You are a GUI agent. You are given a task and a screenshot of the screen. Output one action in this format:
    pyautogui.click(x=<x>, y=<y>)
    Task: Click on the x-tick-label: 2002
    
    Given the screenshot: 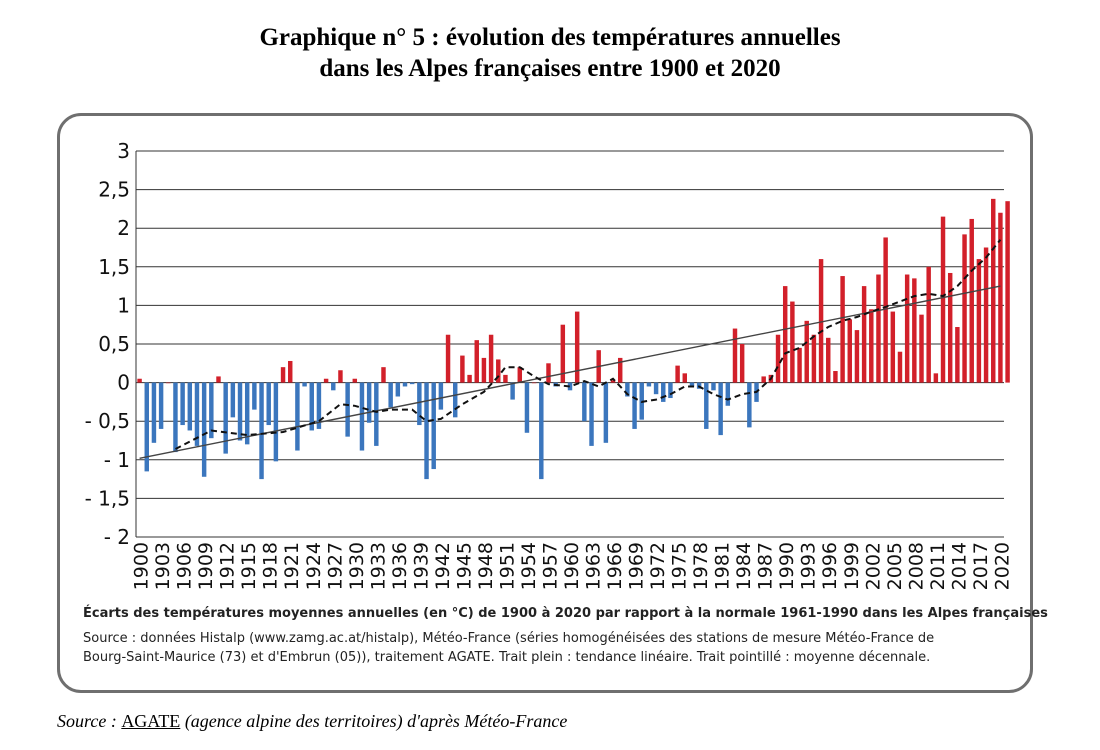 What is the action you would take?
    pyautogui.click(x=873, y=566)
    